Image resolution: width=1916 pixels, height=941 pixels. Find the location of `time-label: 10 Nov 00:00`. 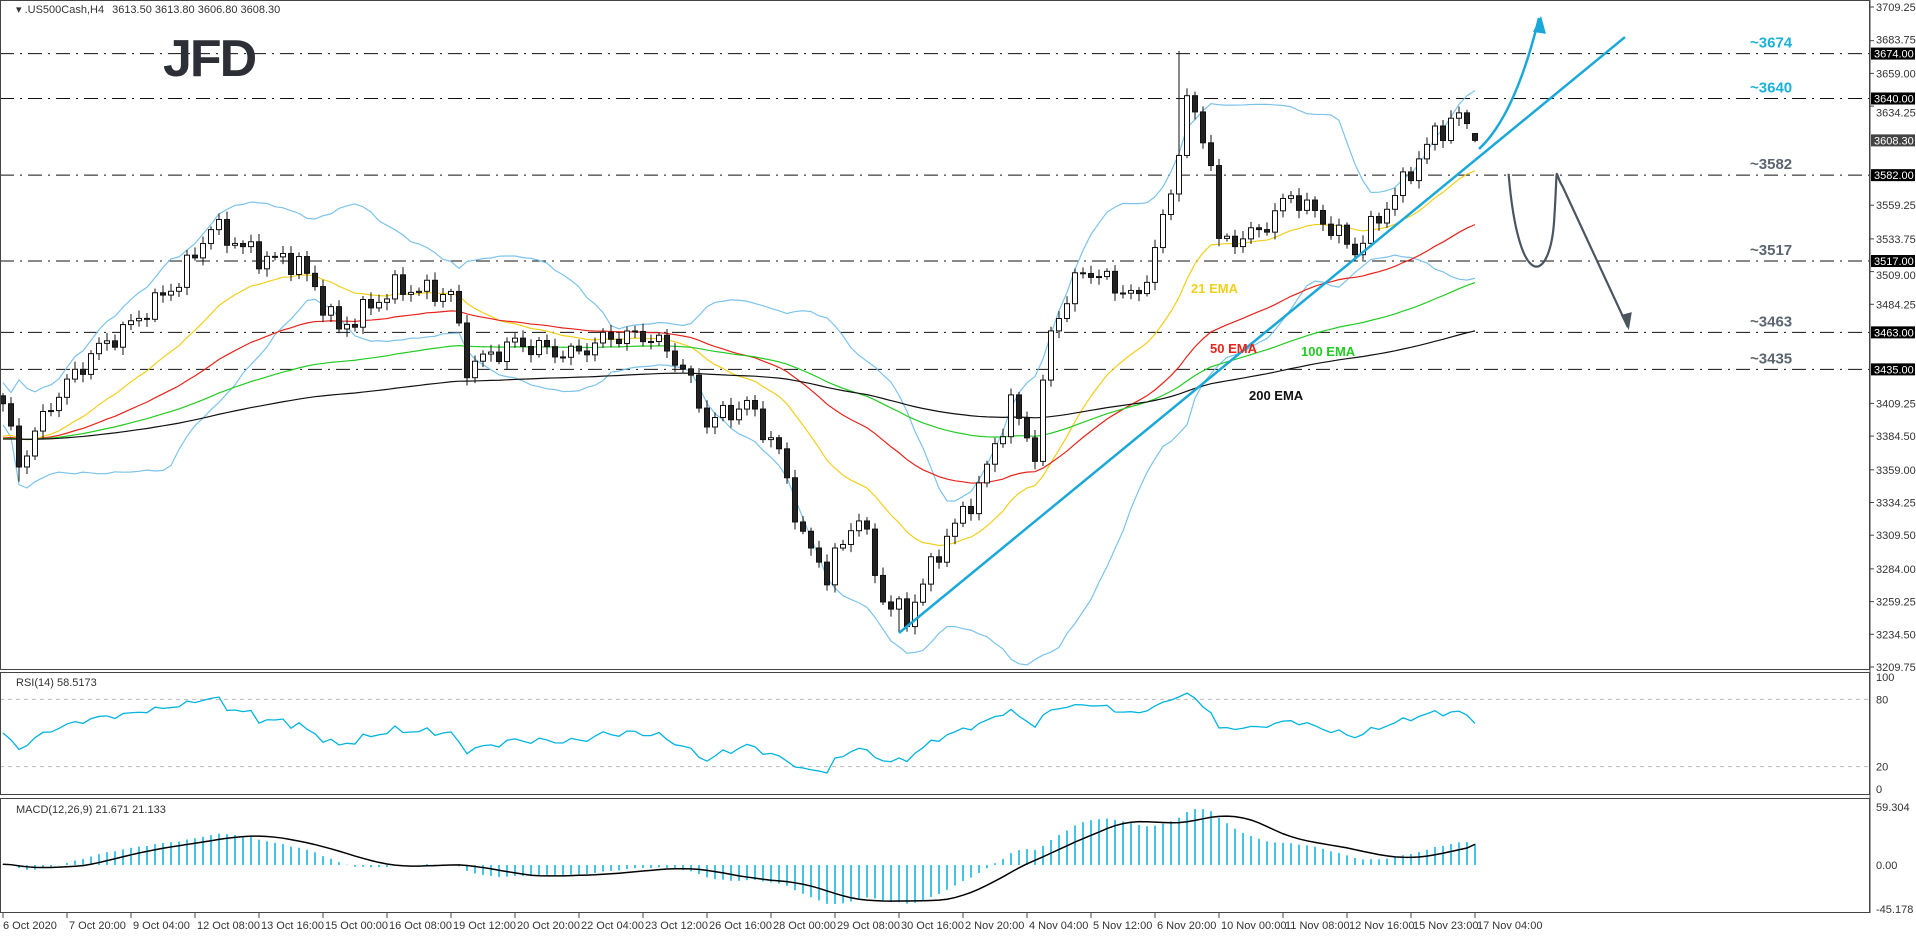

time-label: 10 Nov 00:00 is located at coordinates (1253, 926).